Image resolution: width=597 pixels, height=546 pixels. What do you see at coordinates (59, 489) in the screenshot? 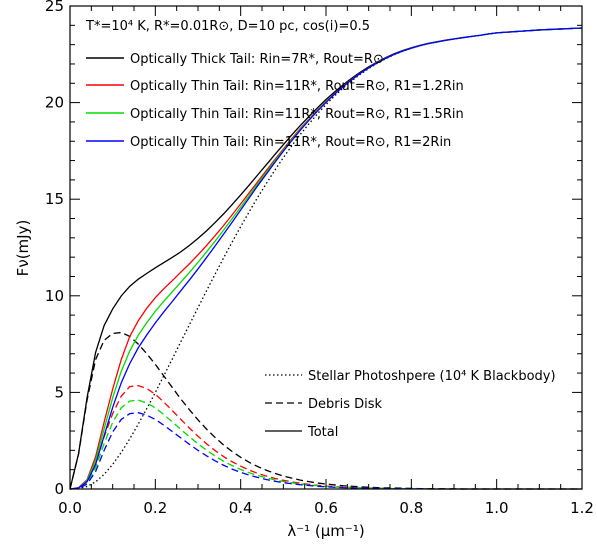
I see `y-tick-label: 0` at bounding box center [59, 489].